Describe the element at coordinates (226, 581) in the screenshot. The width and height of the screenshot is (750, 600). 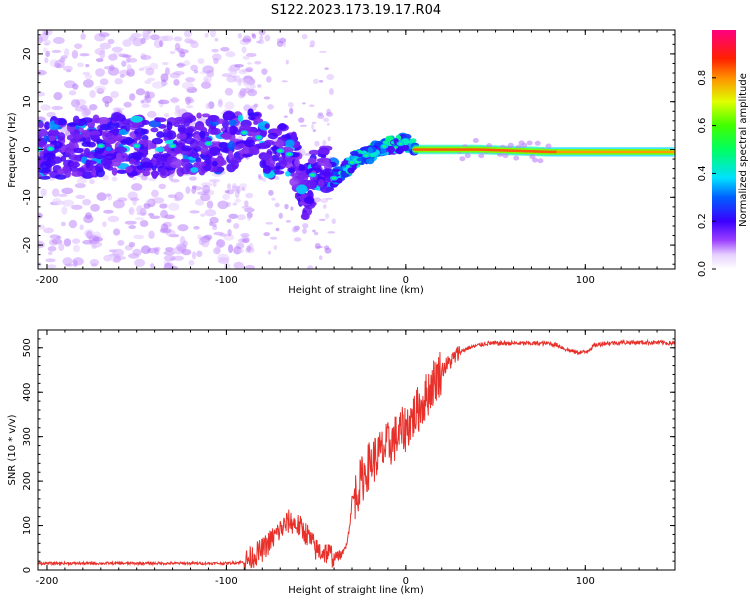
I see `x-tick-label: -100` at that location.